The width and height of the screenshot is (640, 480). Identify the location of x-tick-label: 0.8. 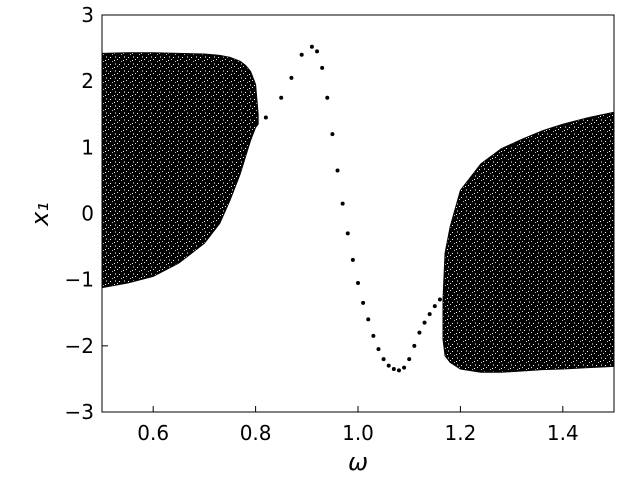
(256, 433).